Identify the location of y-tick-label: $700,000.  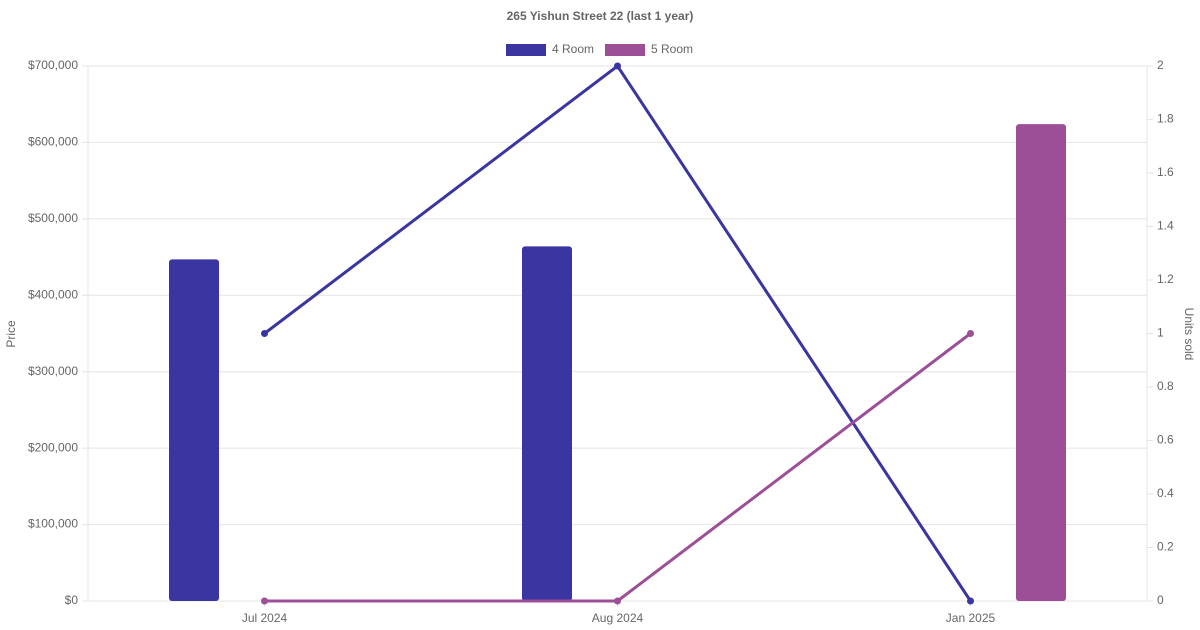
(53, 65).